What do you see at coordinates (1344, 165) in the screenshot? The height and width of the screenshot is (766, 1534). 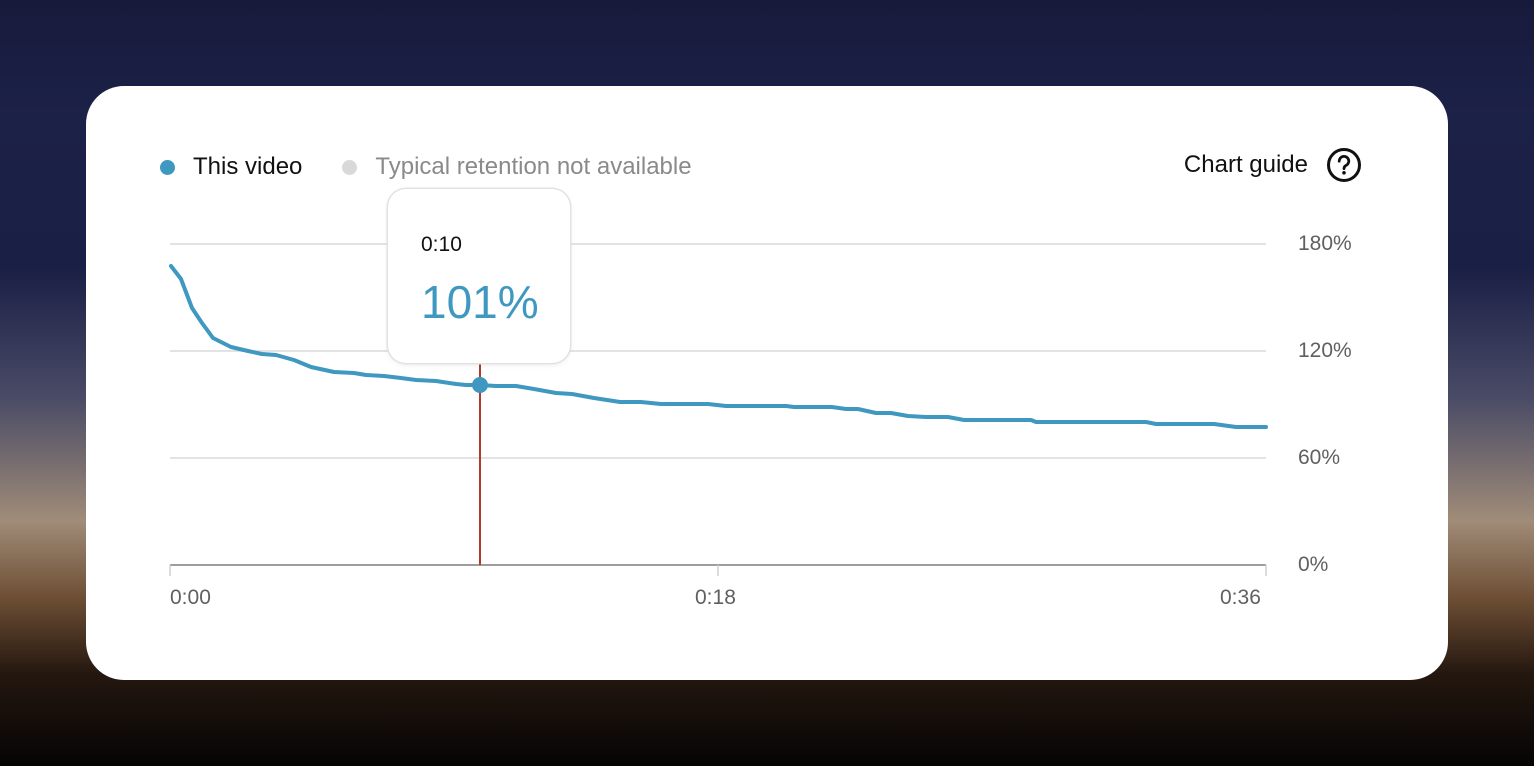 I see `help-circle-icon` at bounding box center [1344, 165].